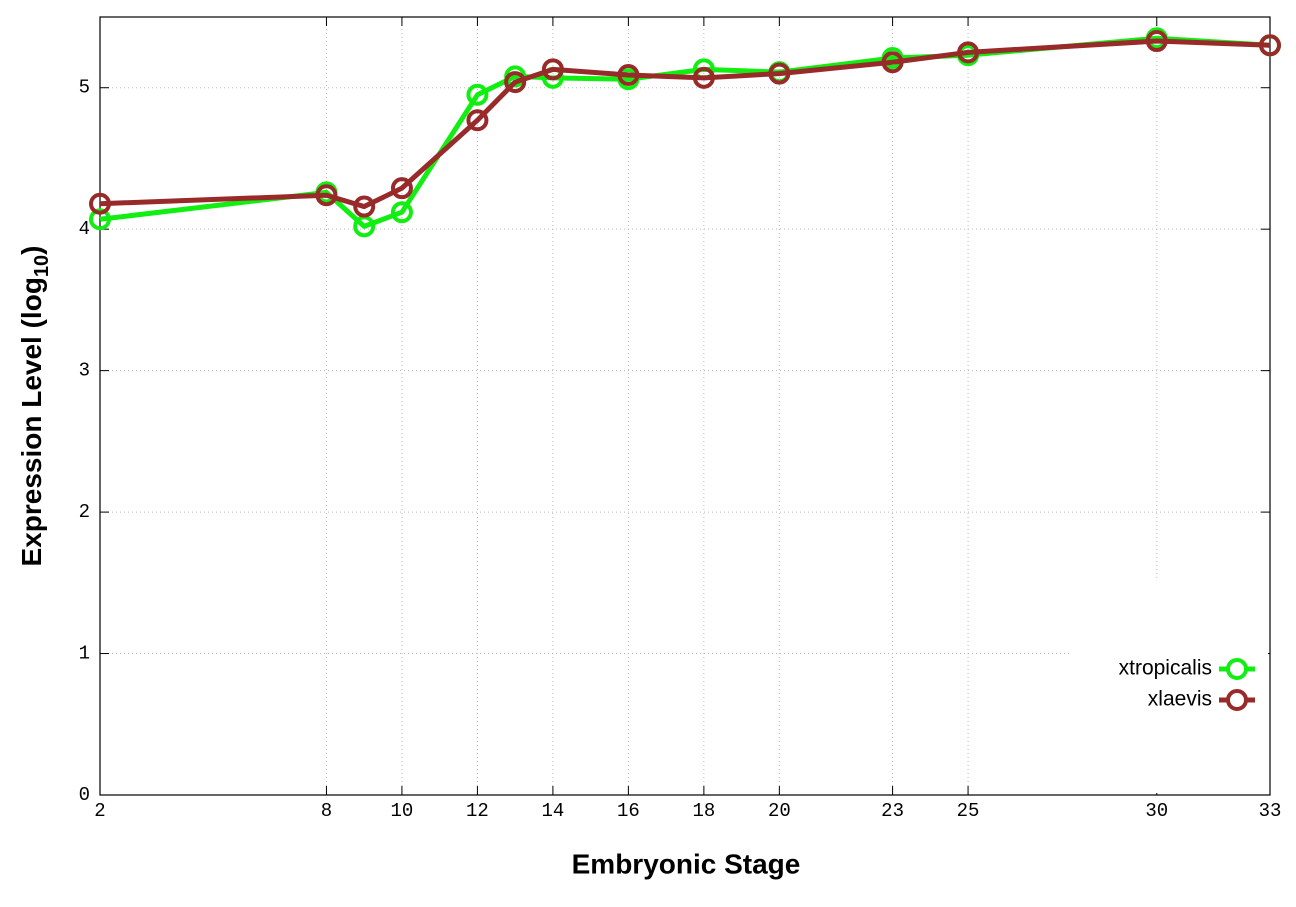 Image resolution: width=1296 pixels, height=907 pixels. Describe the element at coordinates (968, 811) in the screenshot. I see `x-tick-label: 25` at that location.